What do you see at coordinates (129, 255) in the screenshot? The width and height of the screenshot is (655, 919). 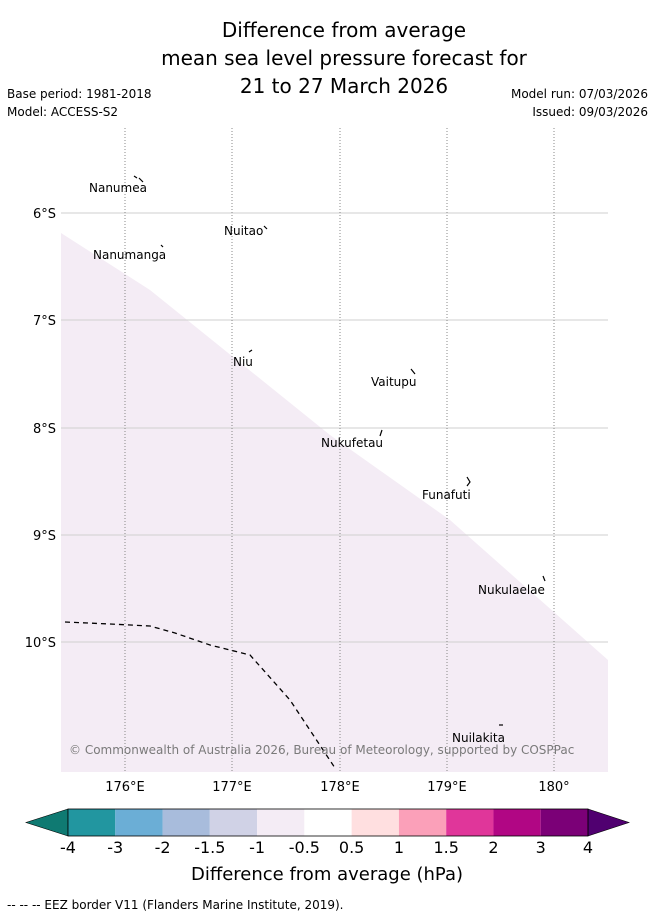 I see `place-label-nanumanga: Nanumanga` at bounding box center [129, 255].